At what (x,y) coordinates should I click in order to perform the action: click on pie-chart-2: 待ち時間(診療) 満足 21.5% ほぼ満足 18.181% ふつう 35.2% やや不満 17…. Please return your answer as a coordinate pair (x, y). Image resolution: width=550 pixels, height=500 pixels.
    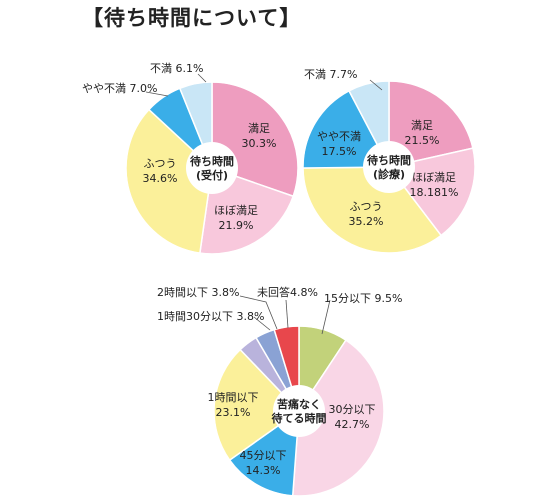
    Looking at the image, I should click on (389, 161).